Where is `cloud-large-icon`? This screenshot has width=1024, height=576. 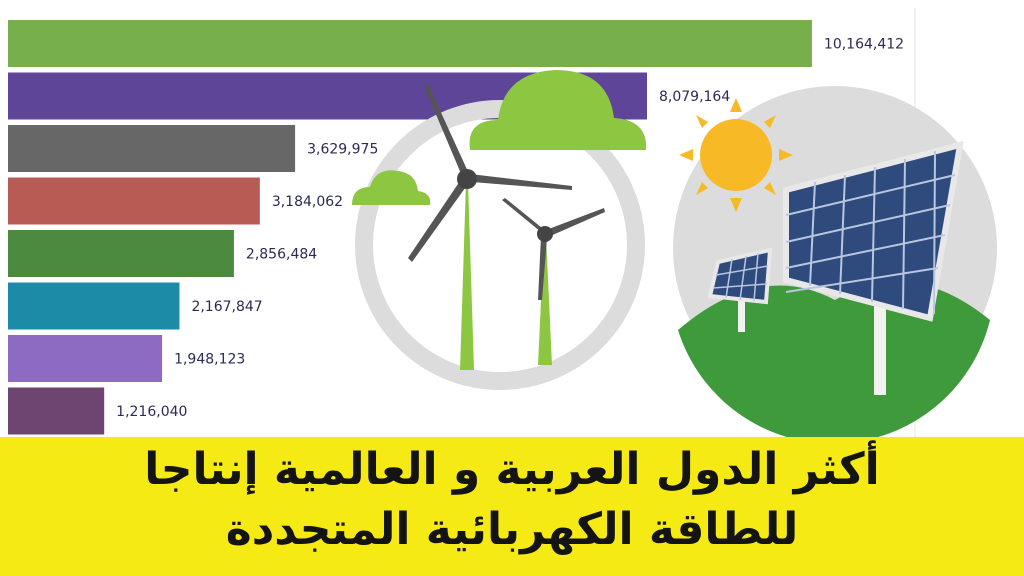 cloud-large-icon is located at coordinates (558, 110).